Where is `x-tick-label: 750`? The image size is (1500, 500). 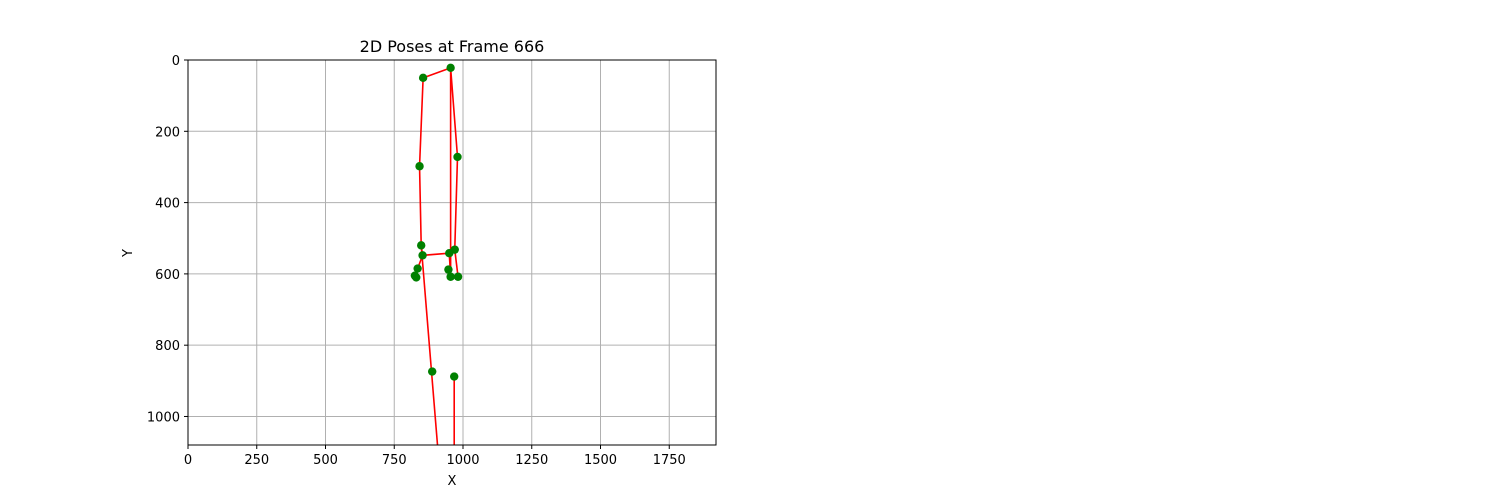
x-tick-label: 750 is located at coordinates (394, 460).